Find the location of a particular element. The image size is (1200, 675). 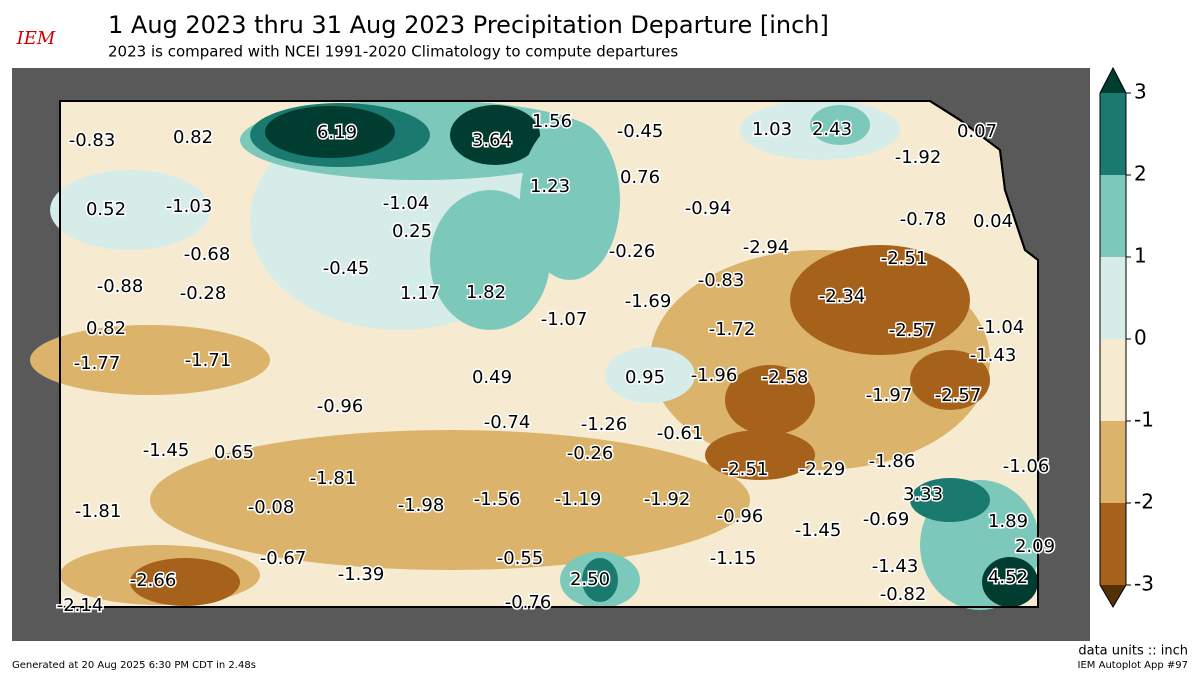

colorbar-tick-label: -3 is located at coordinates (1144, 584).